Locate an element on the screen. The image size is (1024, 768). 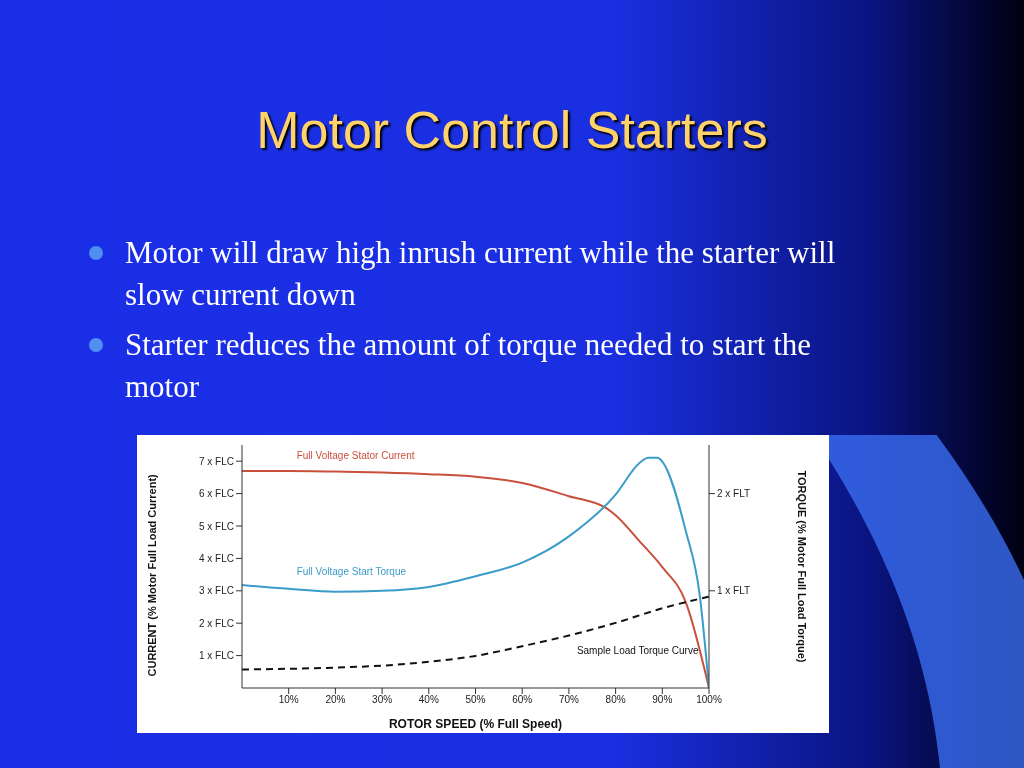
y2-tick-label: 1 x FLT is located at coordinates (734, 591).